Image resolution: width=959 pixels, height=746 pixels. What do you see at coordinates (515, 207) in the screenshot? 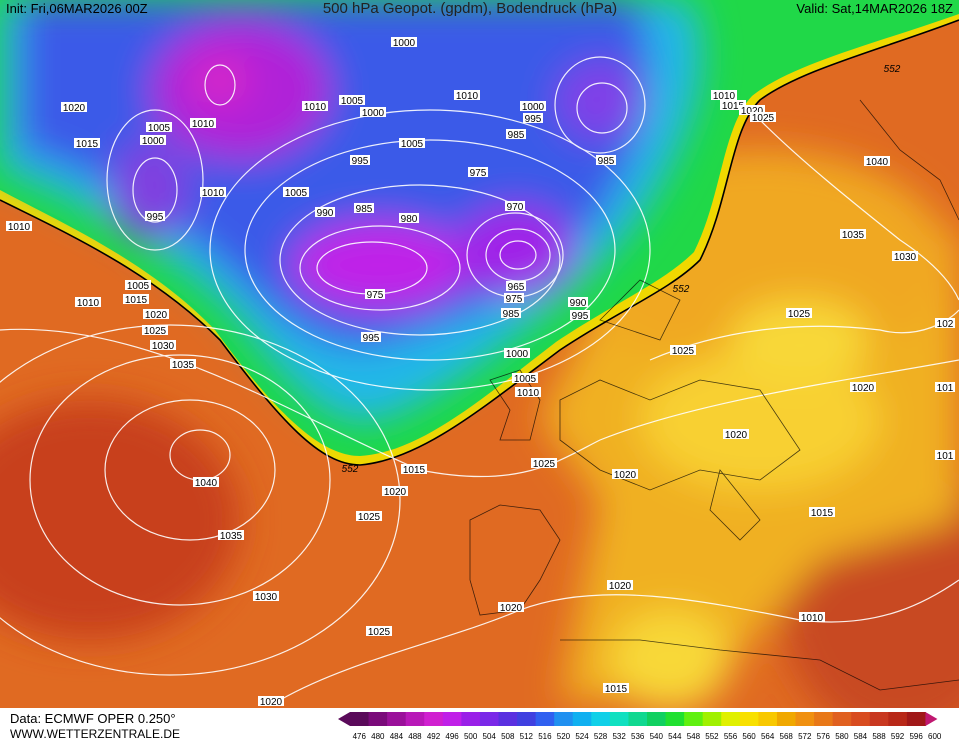
I see `isobar-label: 970` at bounding box center [515, 207].